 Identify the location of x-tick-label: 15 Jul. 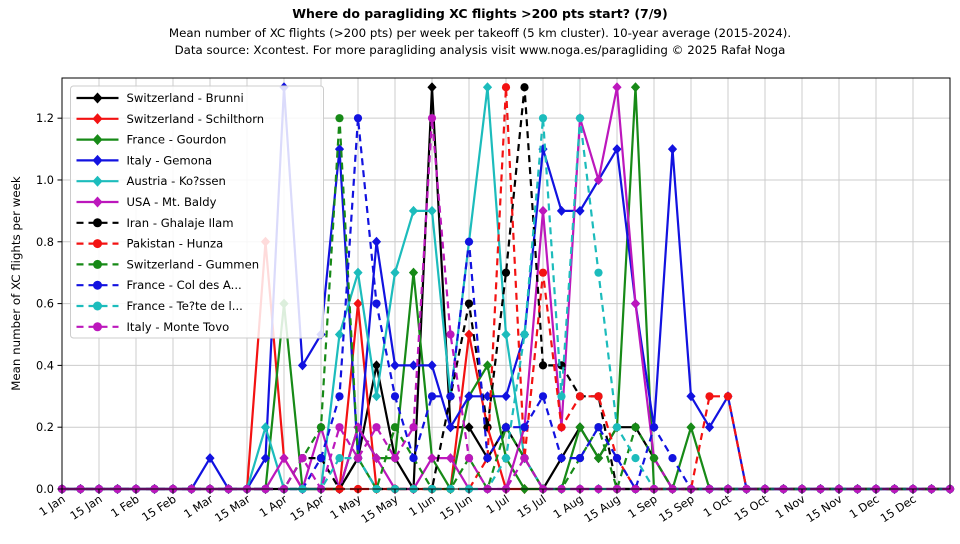
(532, 507).